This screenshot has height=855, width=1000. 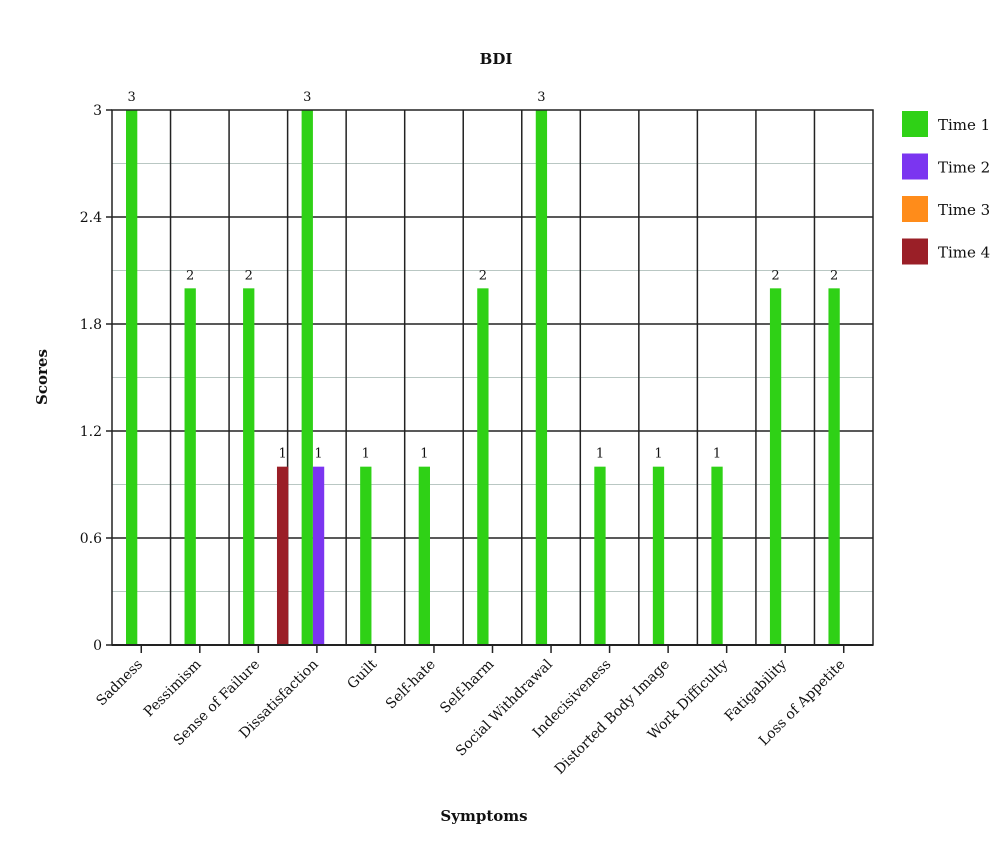 I want to click on x-category-label: Social Withdrawal, so click(x=504, y=707).